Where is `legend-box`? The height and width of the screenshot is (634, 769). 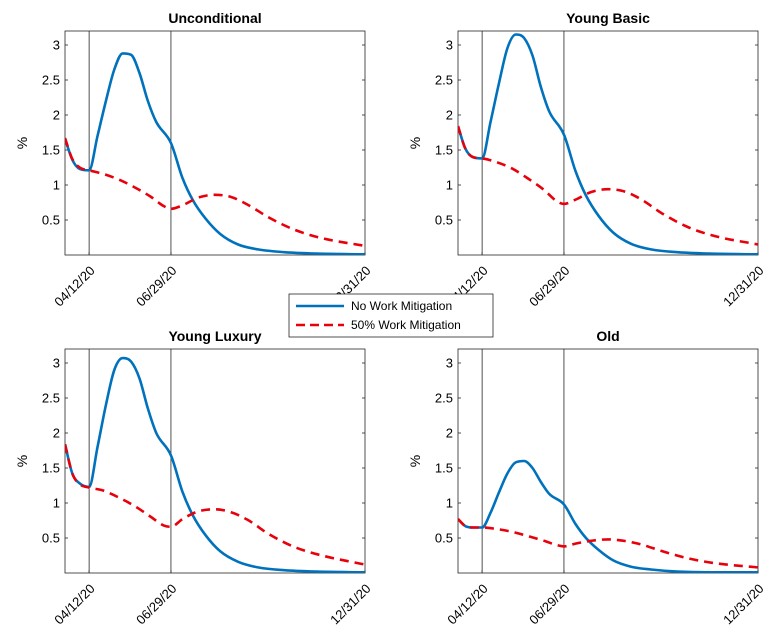
legend-box is located at coordinates (391, 315).